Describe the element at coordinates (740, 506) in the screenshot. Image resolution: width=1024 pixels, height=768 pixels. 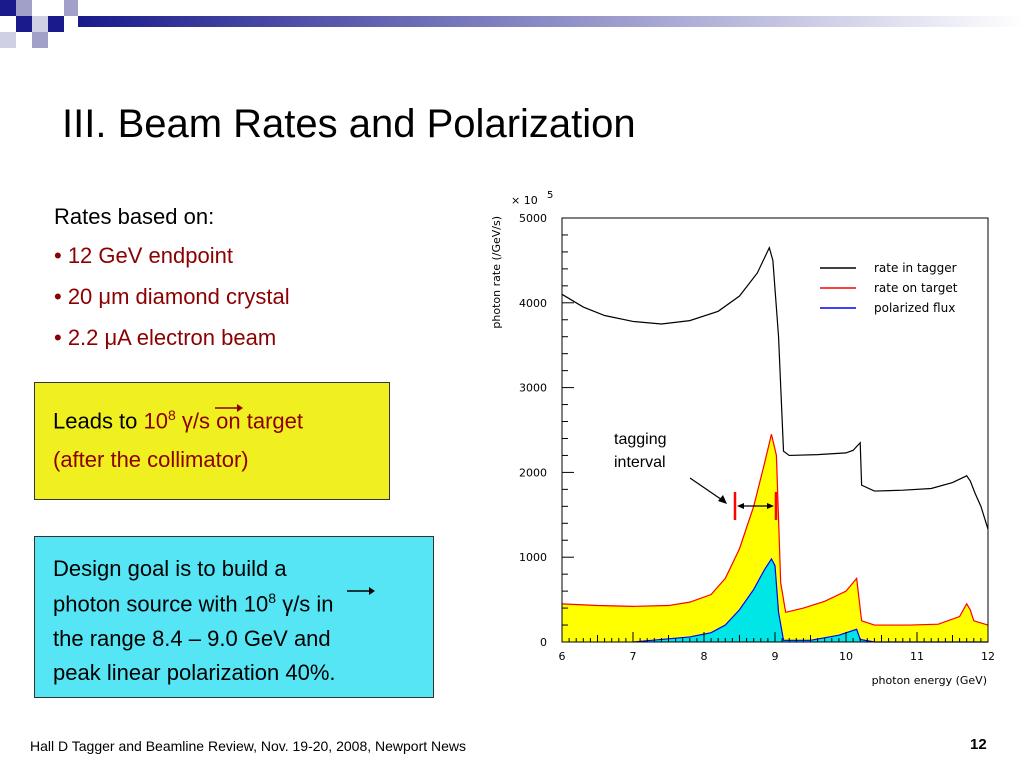
I see `interval-left-arrowhead` at that location.